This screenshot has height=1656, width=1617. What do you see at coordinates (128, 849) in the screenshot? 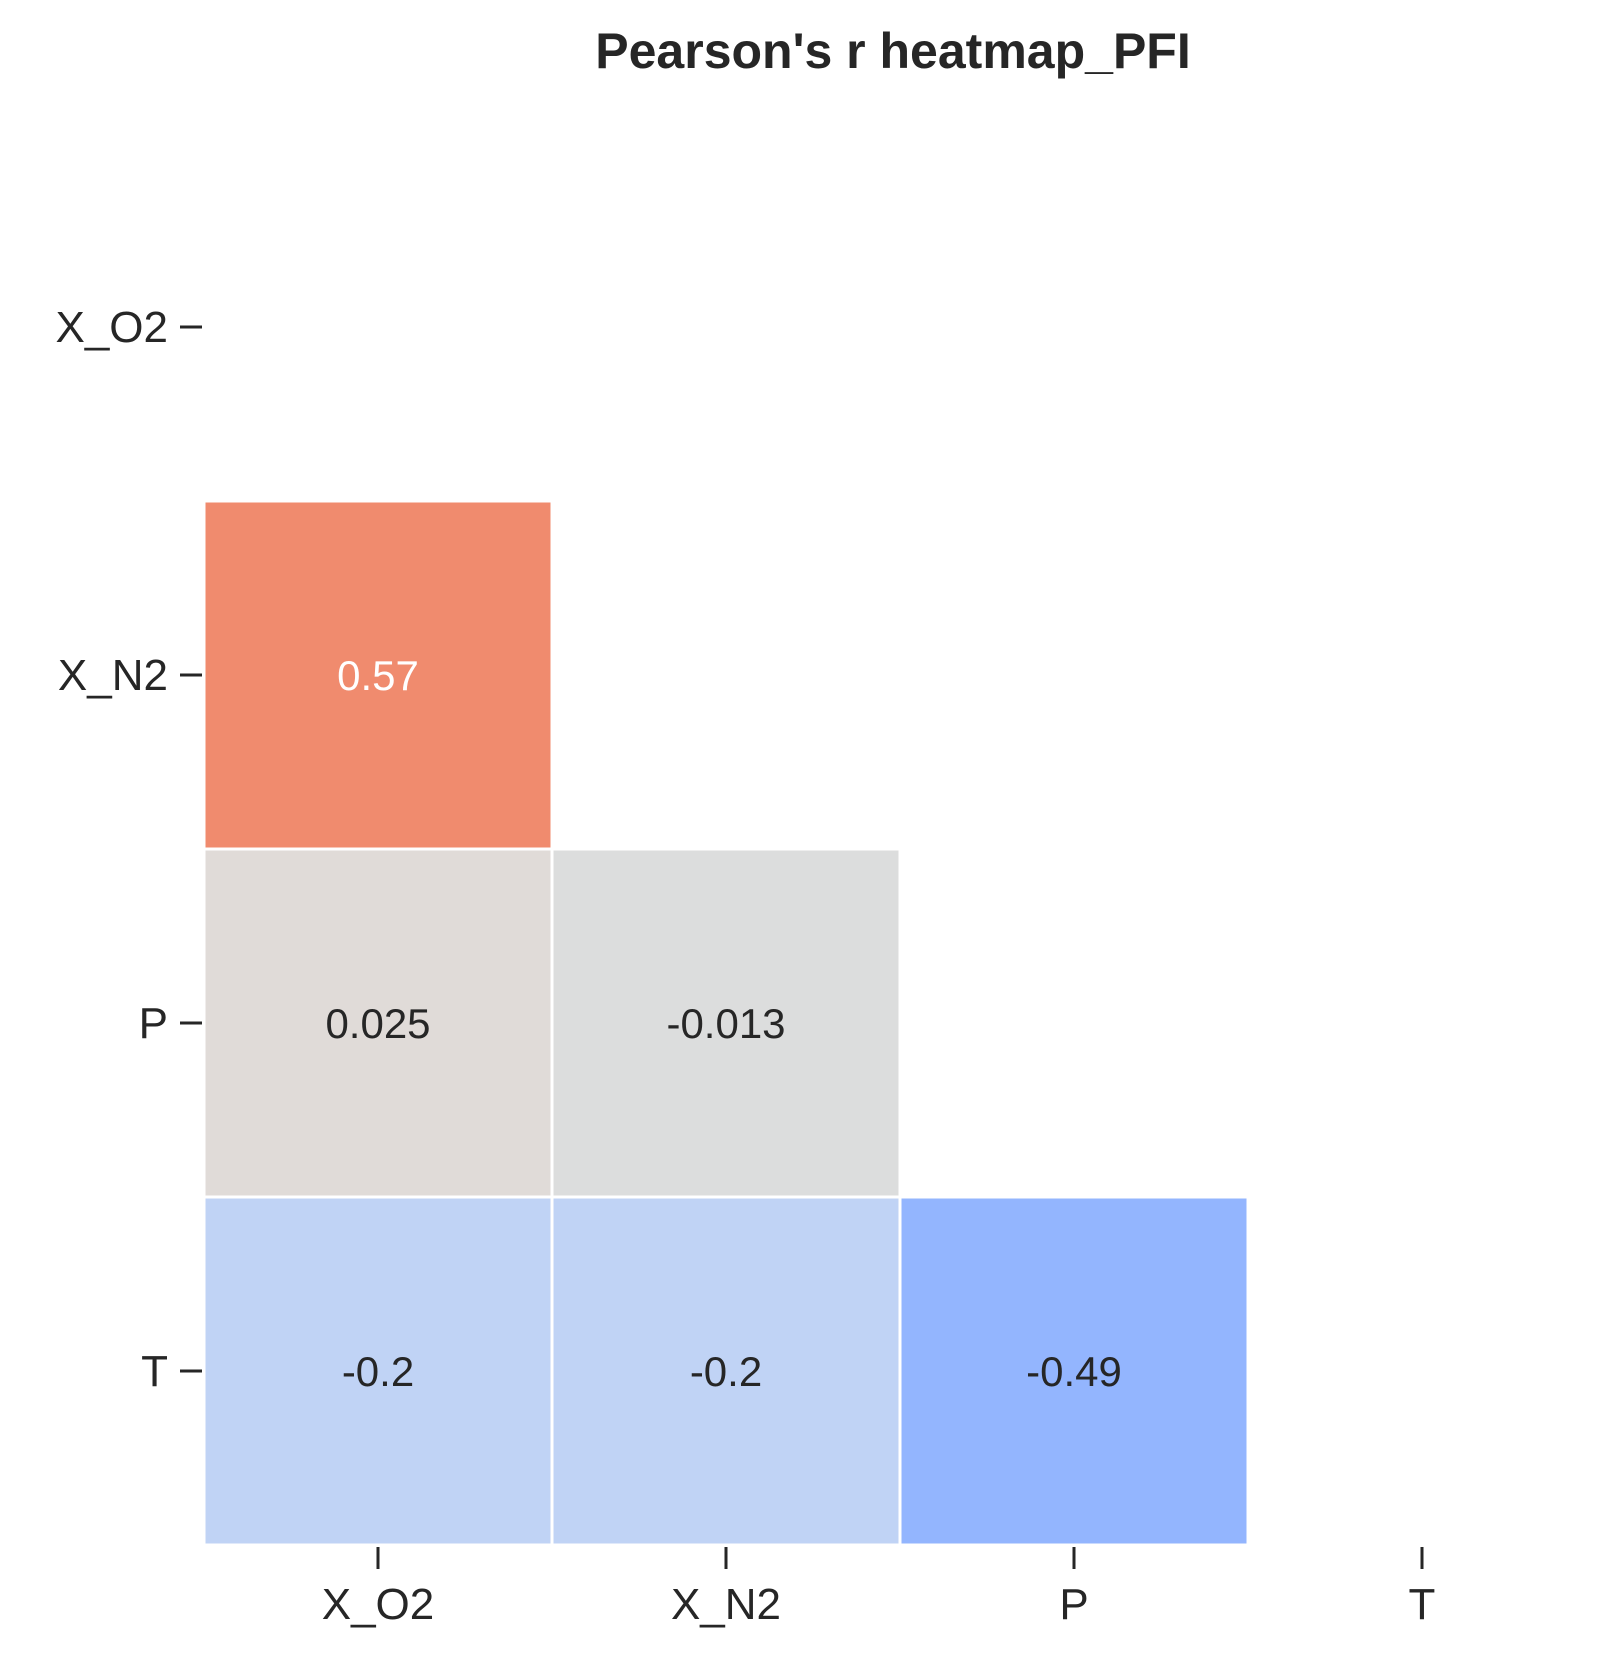
I see `y-axis: X_O2 X_N2 P T` at bounding box center [128, 849].